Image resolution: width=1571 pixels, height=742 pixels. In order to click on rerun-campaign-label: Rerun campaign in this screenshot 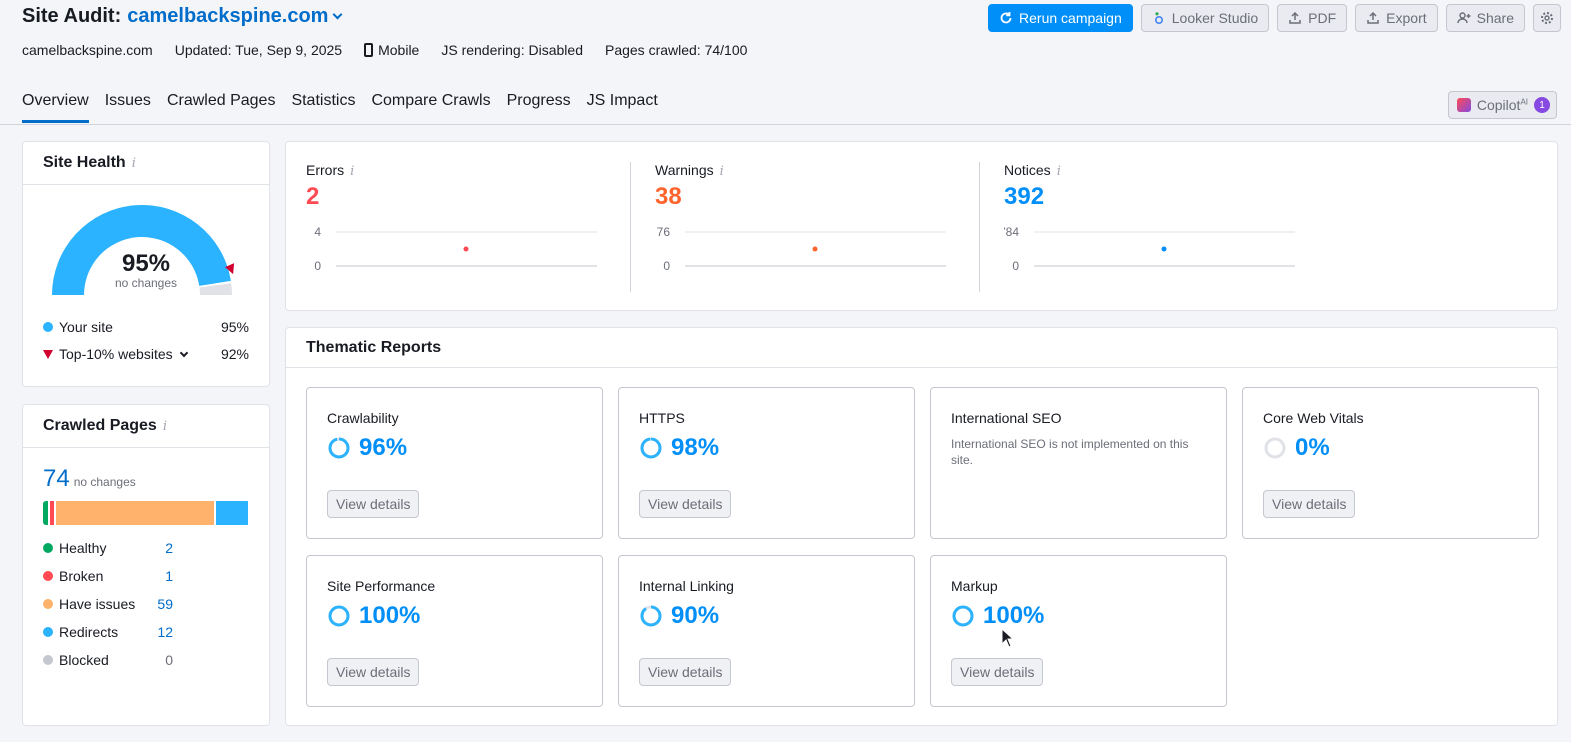, I will do `click(1070, 18)`.